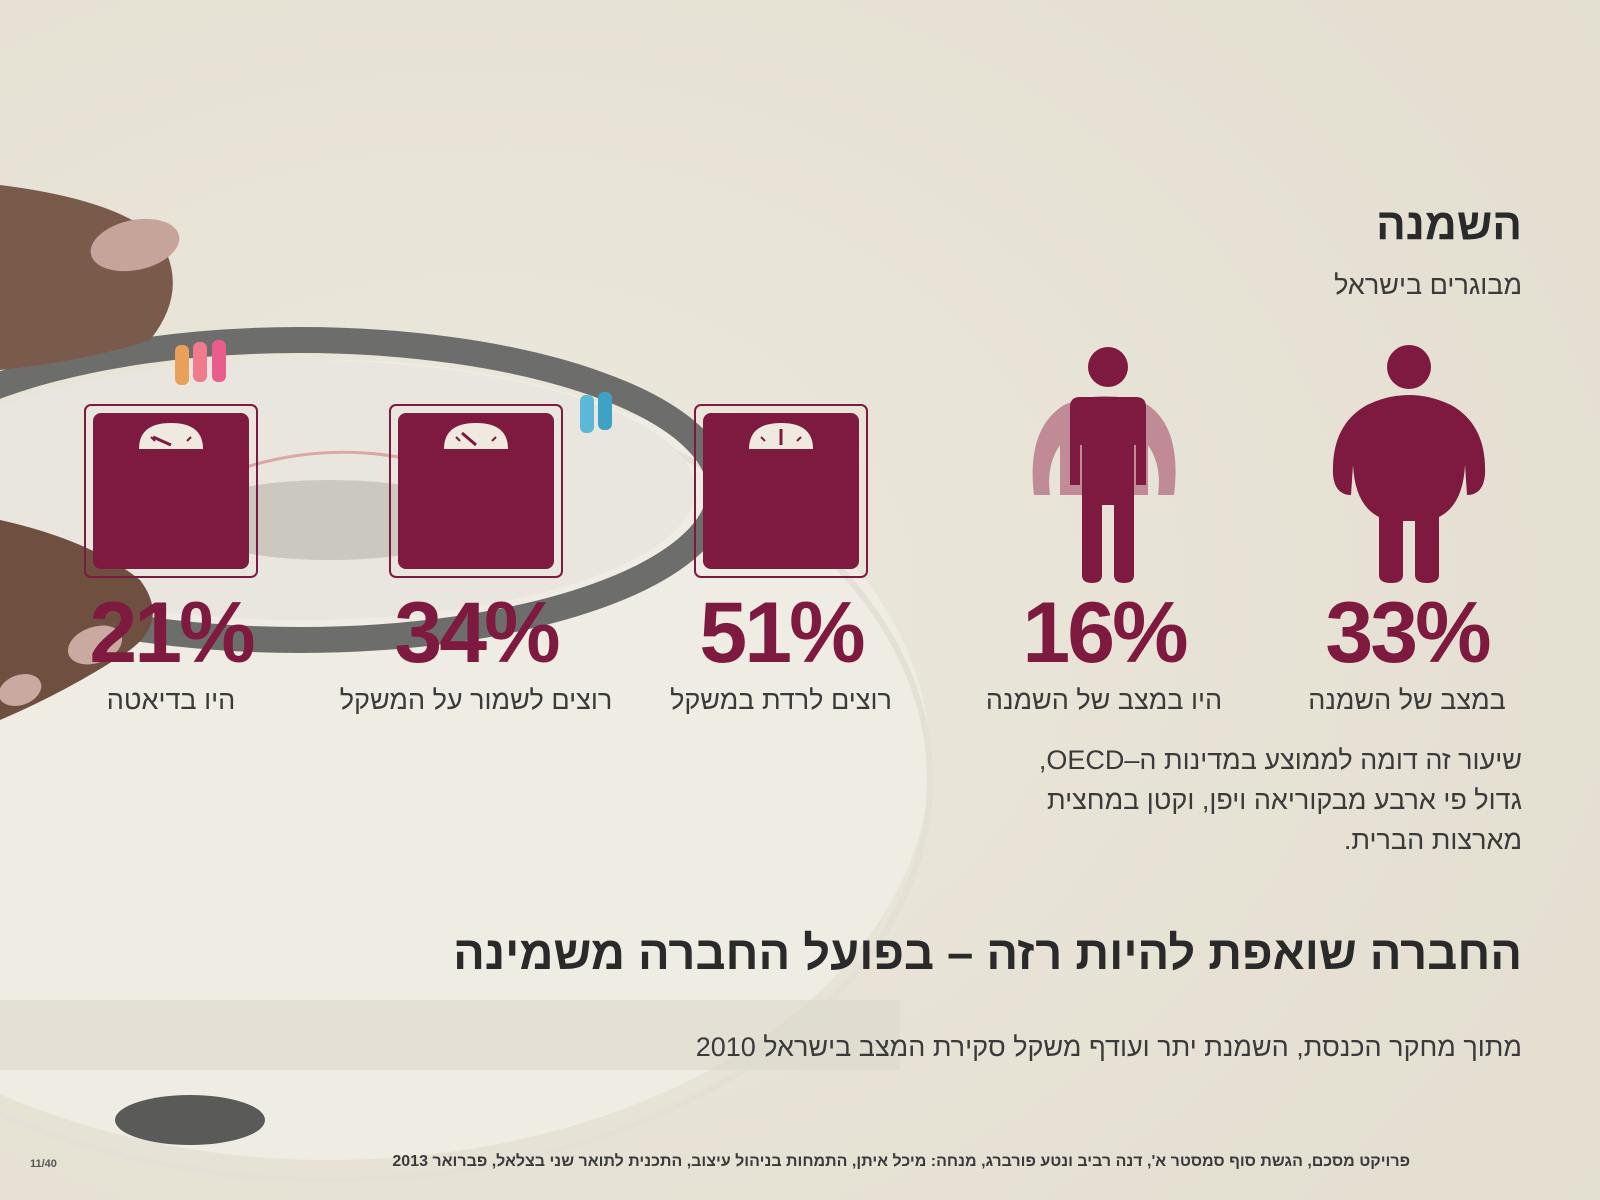  I want to click on stat-want-to-maintain: 34% רוצים לשמור על המשקל, so click(476, 530).